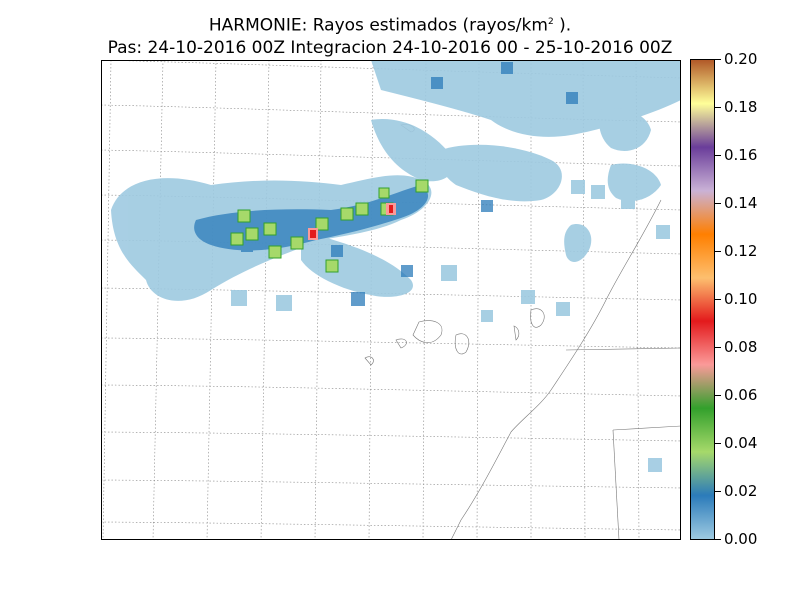 The height and width of the screenshot is (600, 800). Describe the element at coordinates (702, 299) in the screenshot. I see `colorbar` at that location.